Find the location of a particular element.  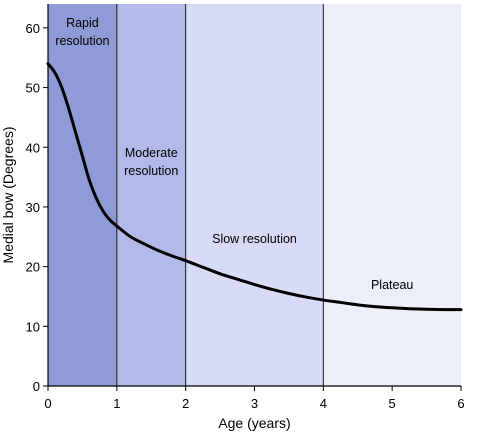

y-tick-label-0: 0 is located at coordinates (36, 386).